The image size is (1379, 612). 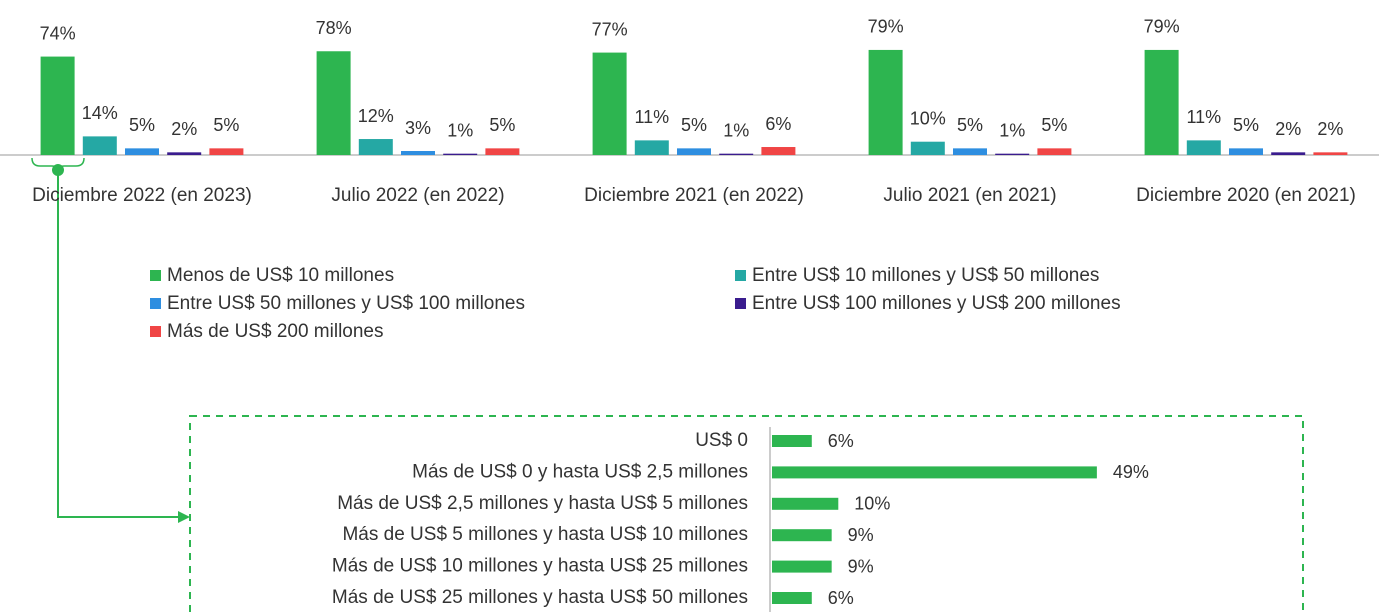 What do you see at coordinates (610, 29) in the screenshot?
I see `data-label: 77%` at bounding box center [610, 29].